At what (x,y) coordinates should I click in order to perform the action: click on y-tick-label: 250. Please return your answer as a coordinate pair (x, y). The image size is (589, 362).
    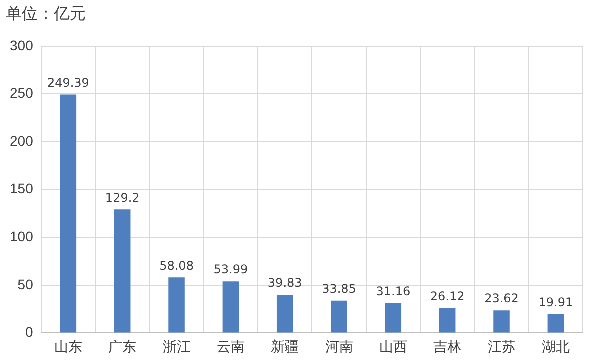
    Looking at the image, I should click on (22, 93).